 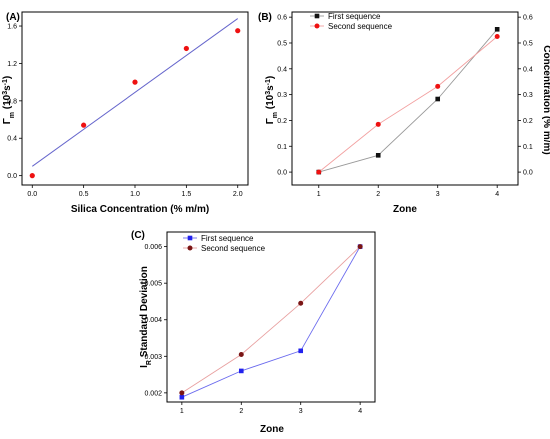 What do you see at coordinates (528, 147) in the screenshot?
I see `y-right-tick-label: 0.1` at bounding box center [528, 147].